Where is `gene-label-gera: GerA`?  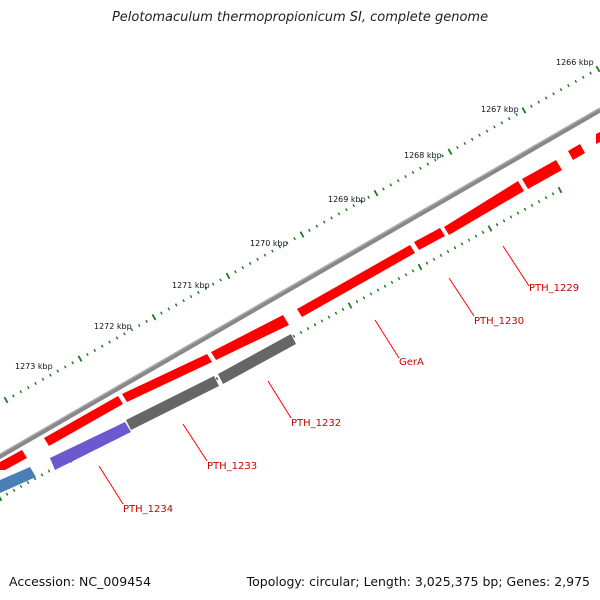
gene-label-gera: GerA is located at coordinates (411, 362).